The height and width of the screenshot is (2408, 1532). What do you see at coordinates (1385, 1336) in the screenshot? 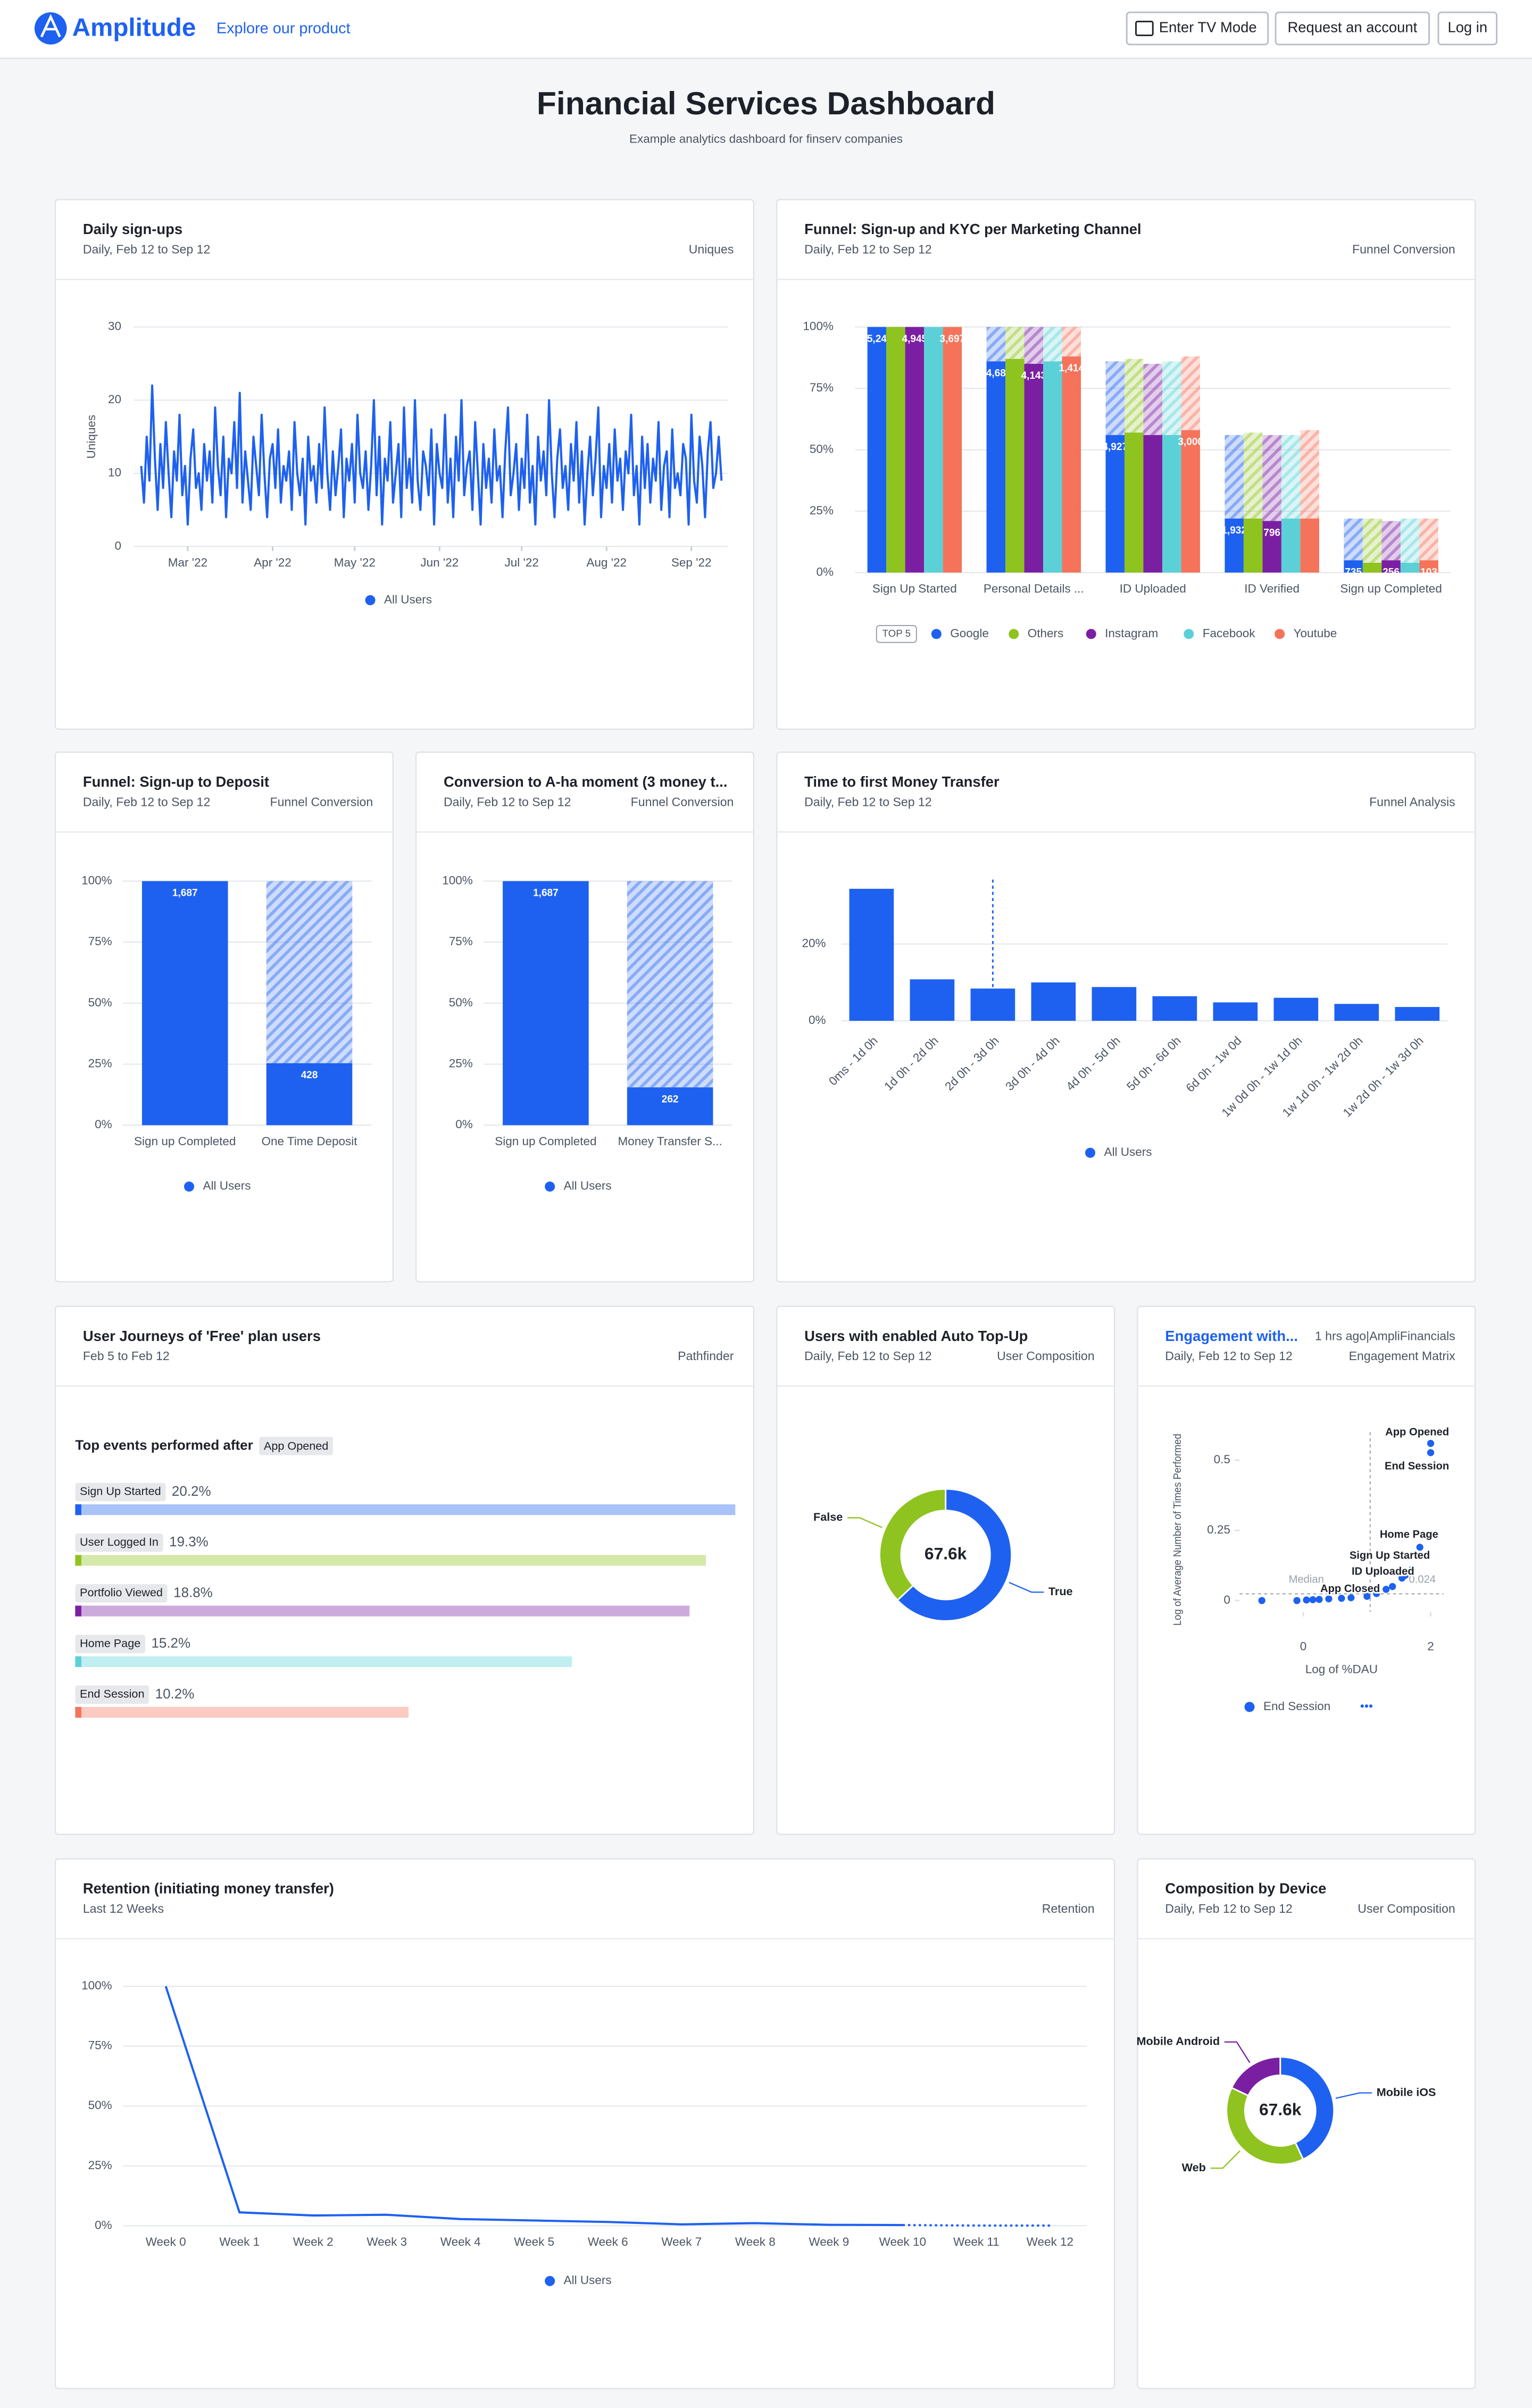
I see `panel-updated: 1 hrs ago|AmpliFinancials` at bounding box center [1385, 1336].